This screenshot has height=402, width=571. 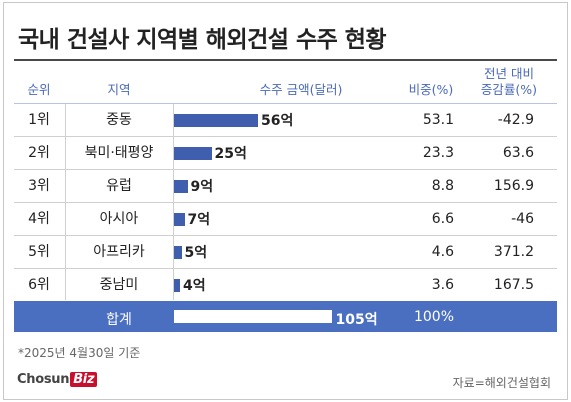 I want to click on change-cell: -46, so click(x=522, y=219).